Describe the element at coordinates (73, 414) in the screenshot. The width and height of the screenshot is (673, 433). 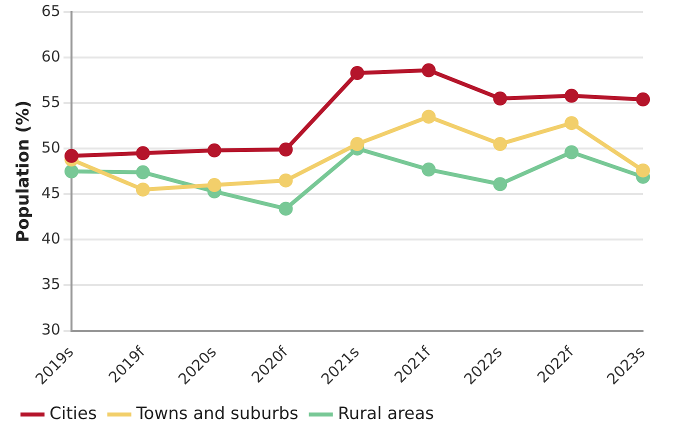
I see `legend-label: Cities` at that location.